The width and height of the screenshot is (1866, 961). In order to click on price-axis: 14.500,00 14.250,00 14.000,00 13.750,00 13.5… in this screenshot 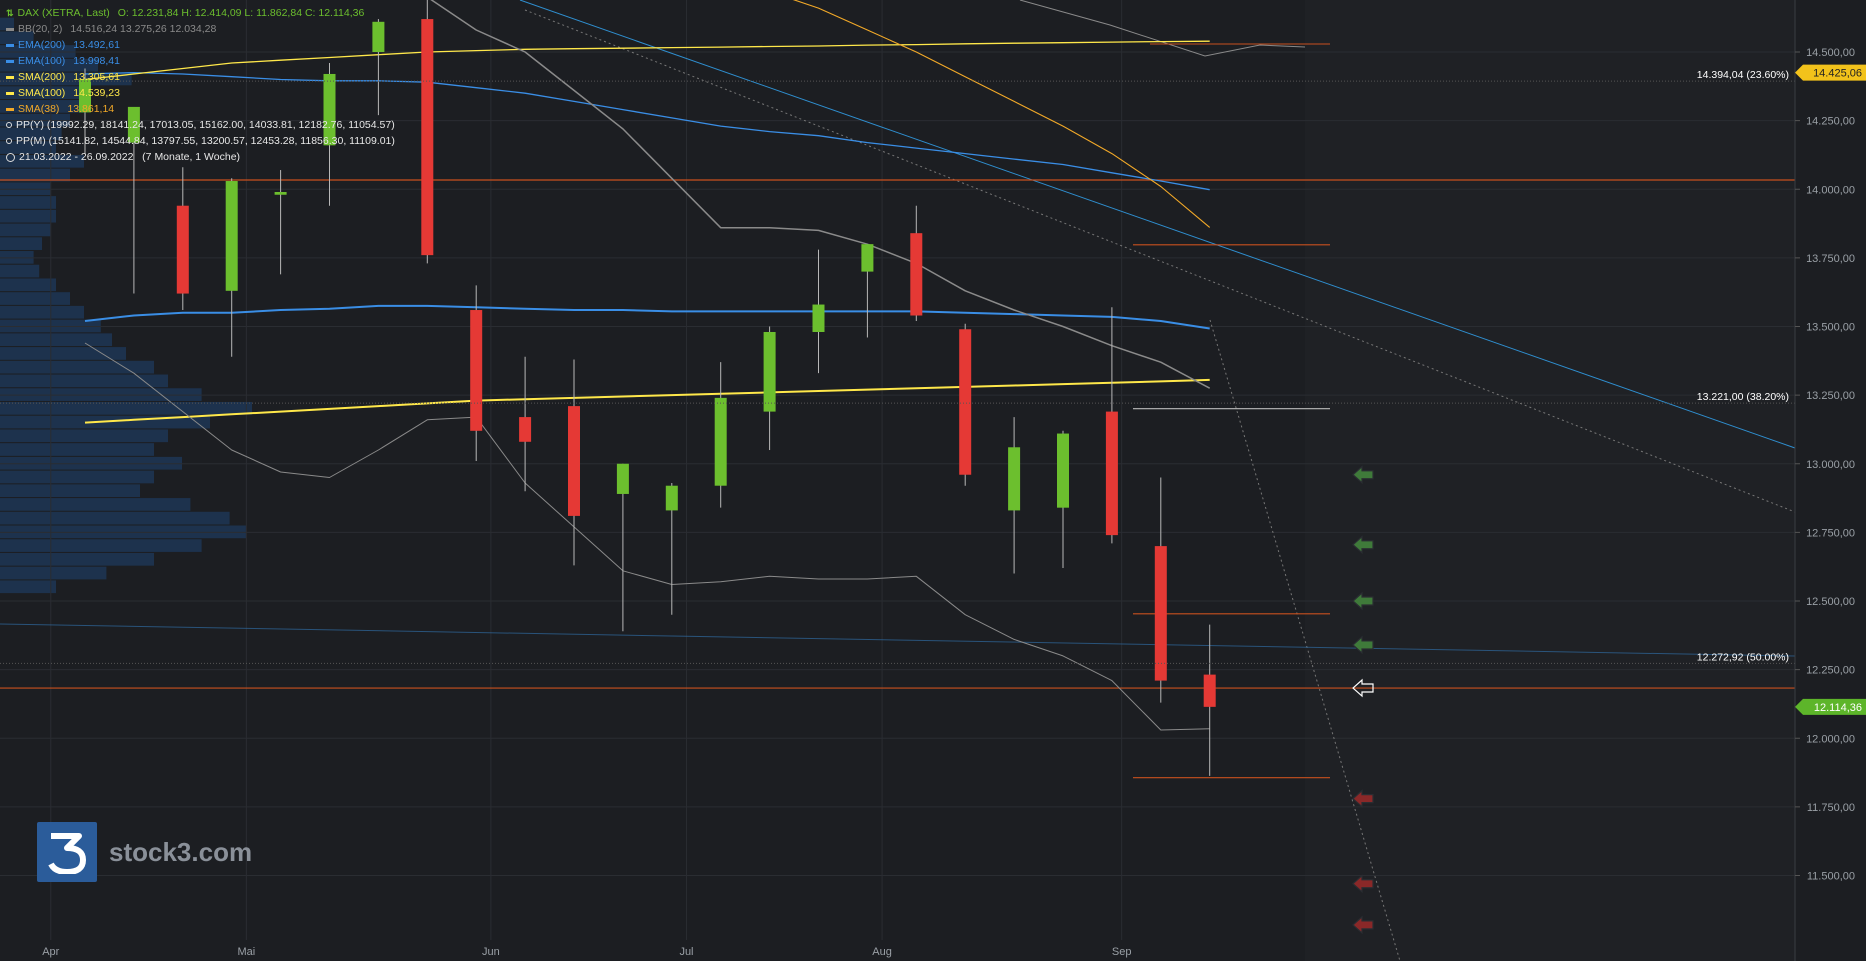, I will do `click(1830, 480)`.